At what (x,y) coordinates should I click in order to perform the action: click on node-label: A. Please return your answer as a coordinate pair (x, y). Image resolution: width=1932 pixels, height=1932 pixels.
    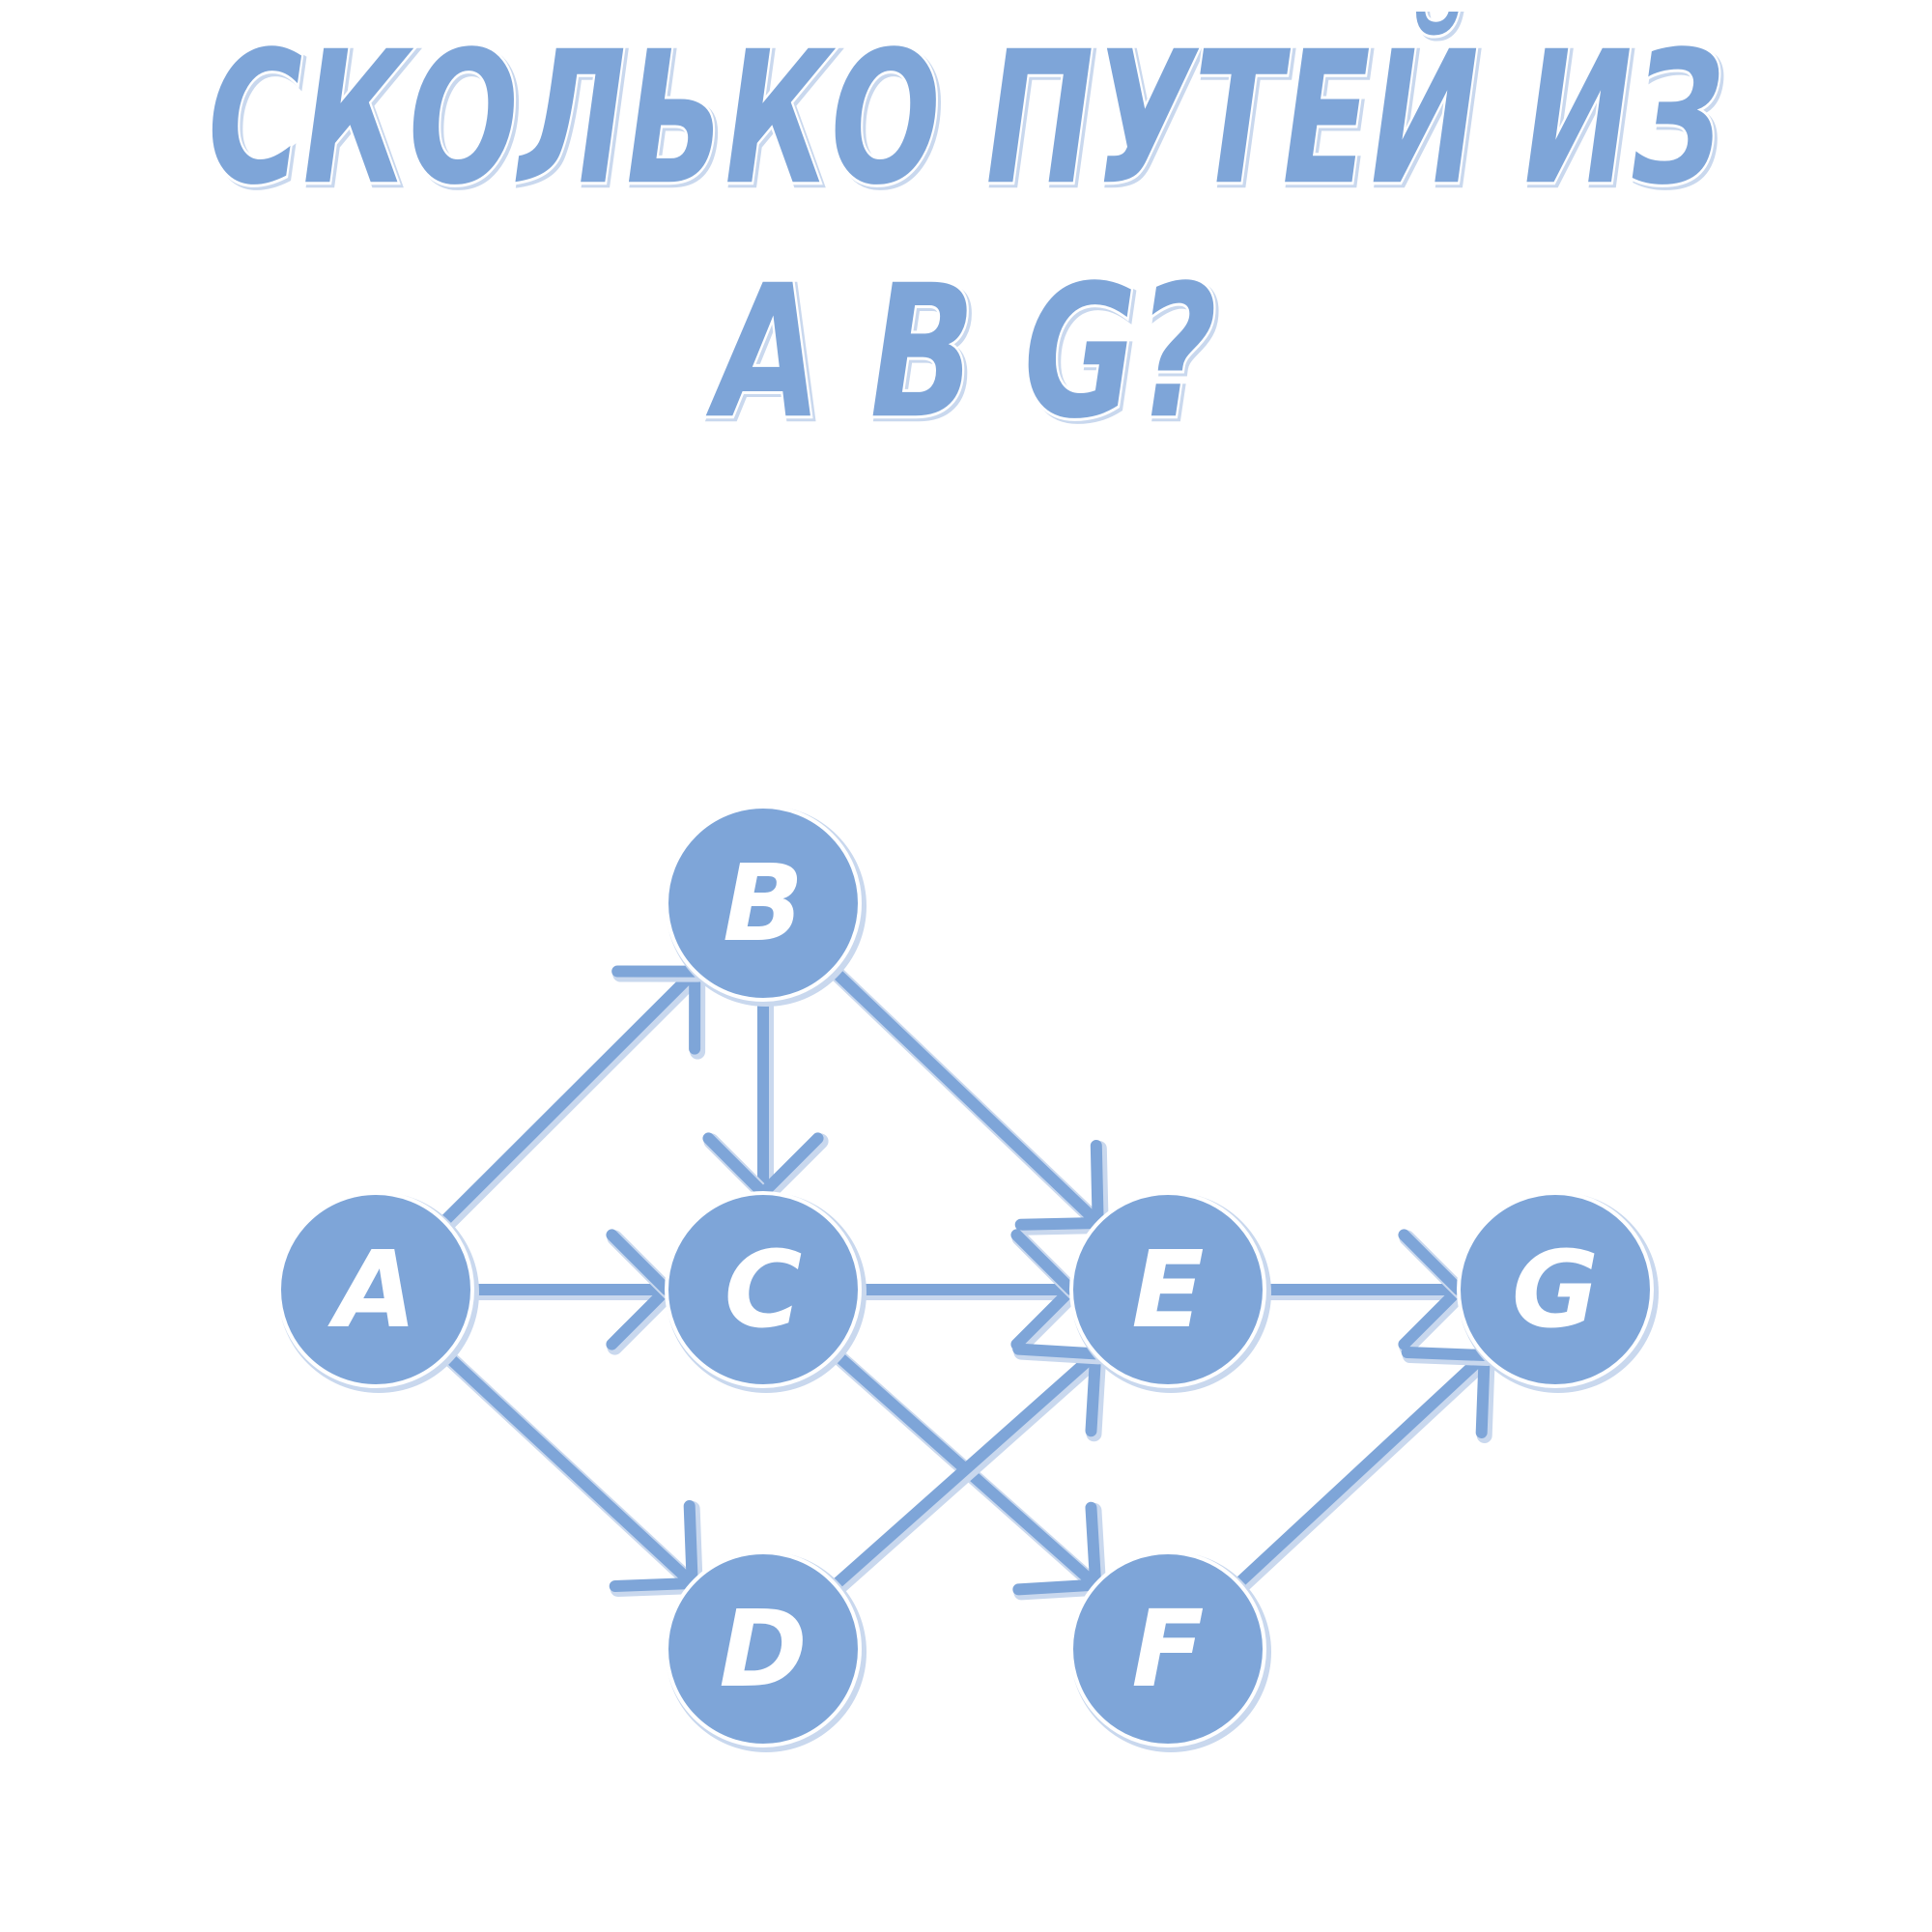
    Looking at the image, I should click on (371, 1289).